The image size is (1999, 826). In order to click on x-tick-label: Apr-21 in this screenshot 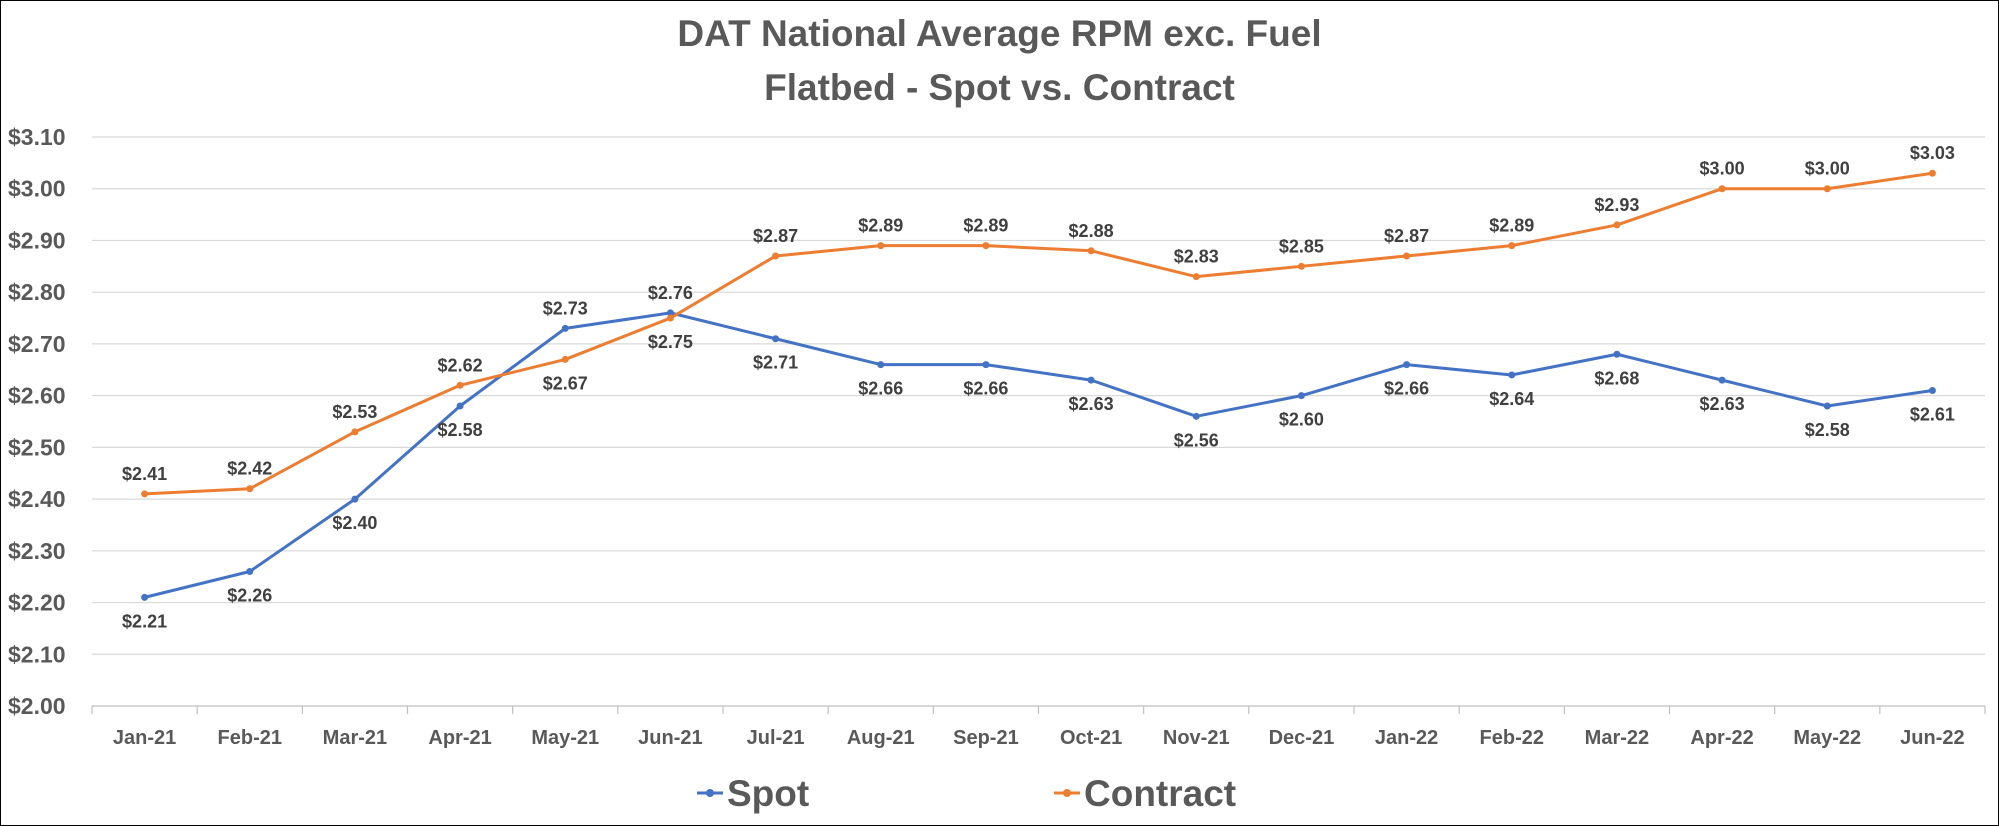, I will do `click(459, 738)`.